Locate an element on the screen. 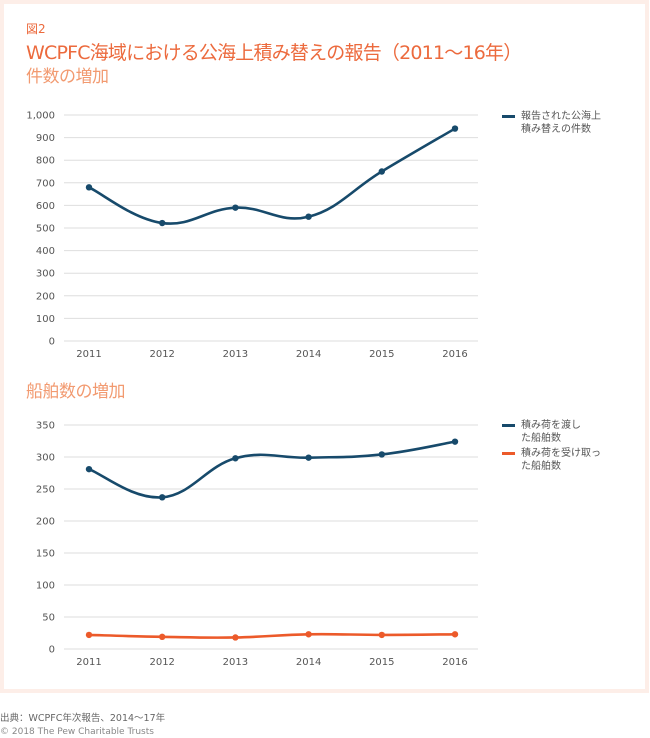 The height and width of the screenshot is (738, 650). source-note: 出典：WCPFC年次報告、2014〜17年 is located at coordinates (83, 718).